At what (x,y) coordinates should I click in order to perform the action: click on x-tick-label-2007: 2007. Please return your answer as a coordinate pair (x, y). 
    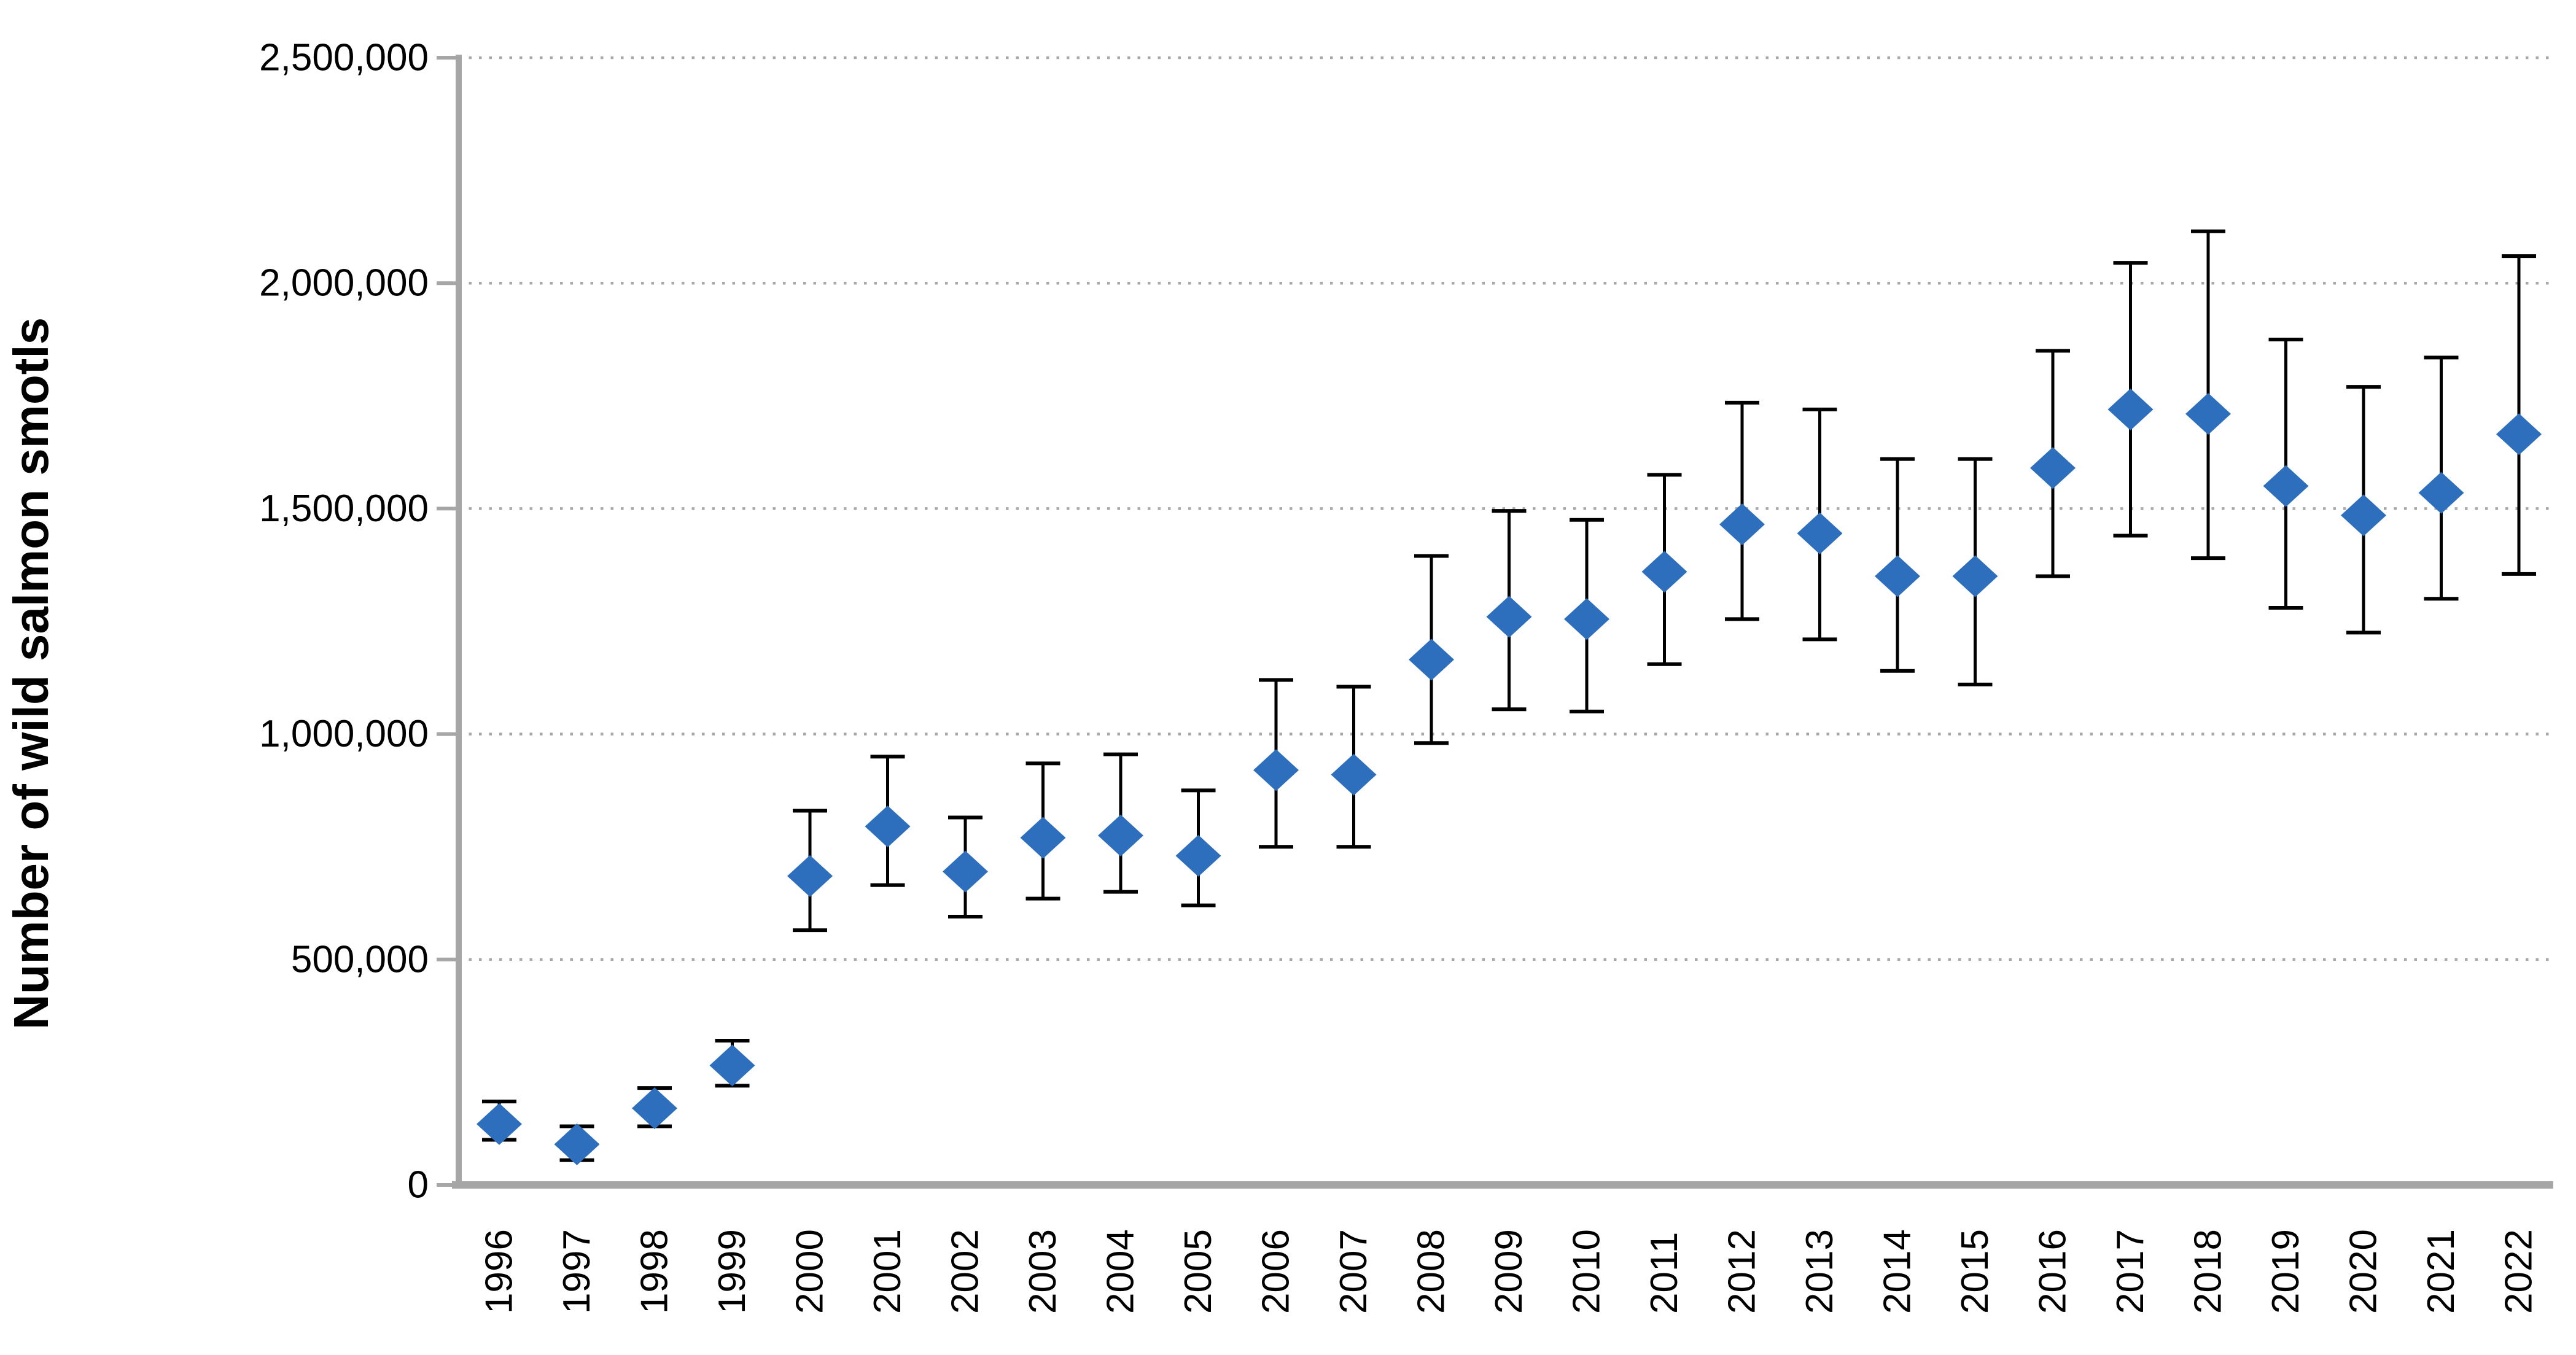
    Looking at the image, I should click on (1354, 1271).